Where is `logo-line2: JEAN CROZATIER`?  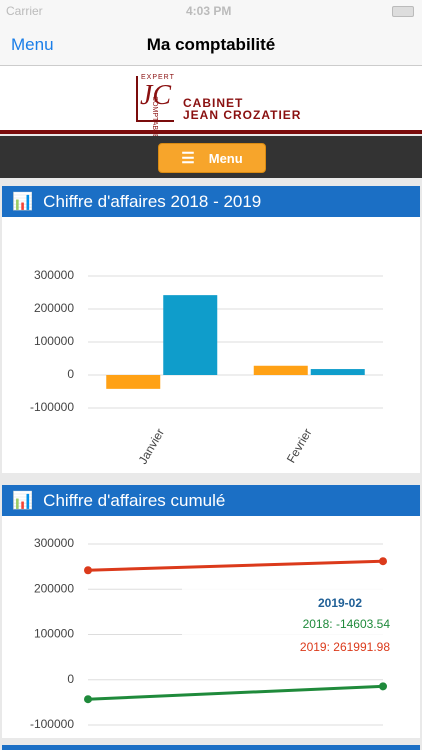
logo-line2: JEAN CROZATIER is located at coordinates (242, 115).